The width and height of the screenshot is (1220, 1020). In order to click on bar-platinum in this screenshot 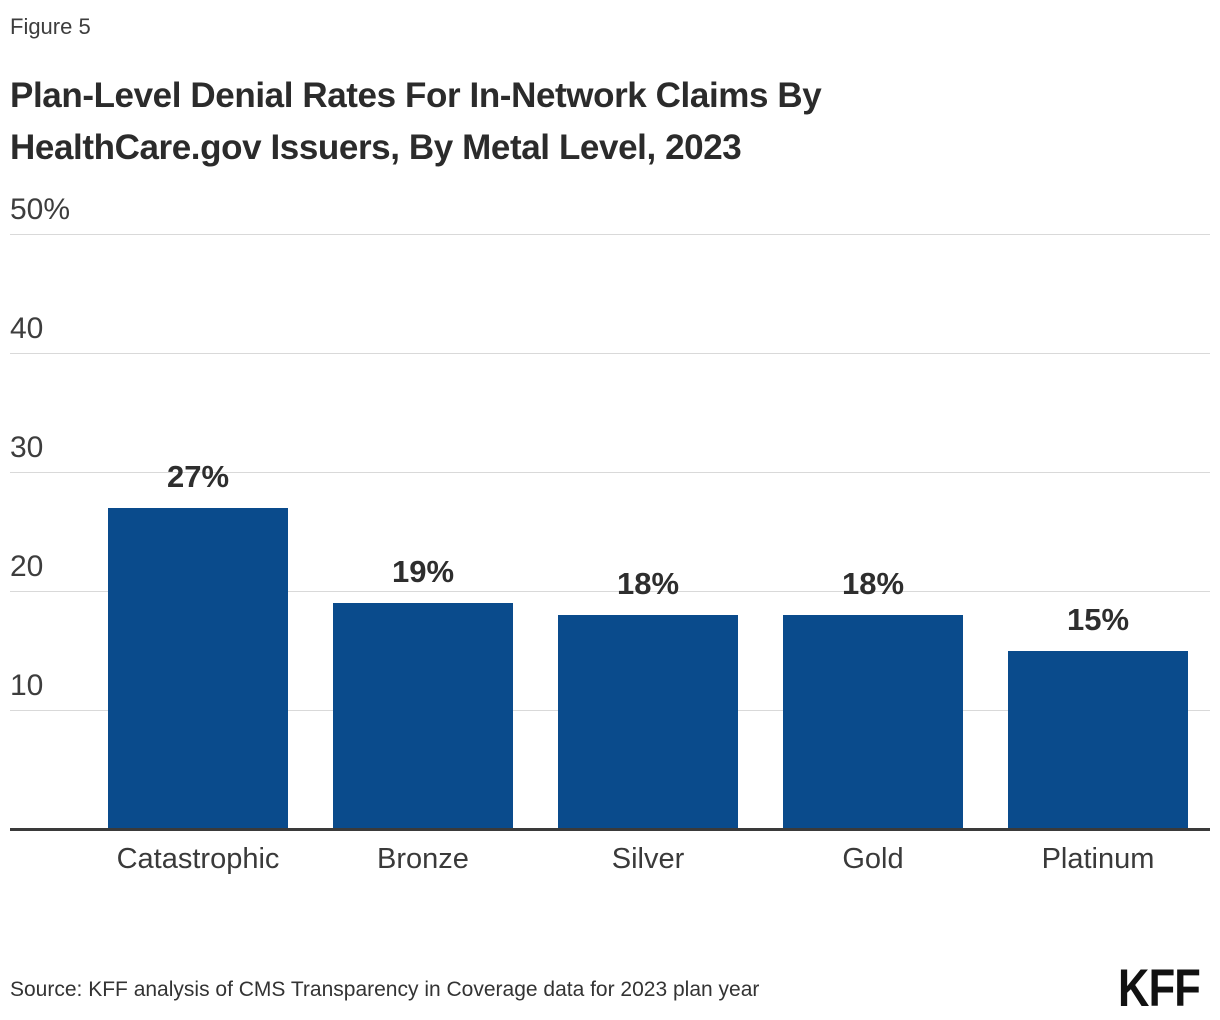, I will do `click(1098, 740)`.